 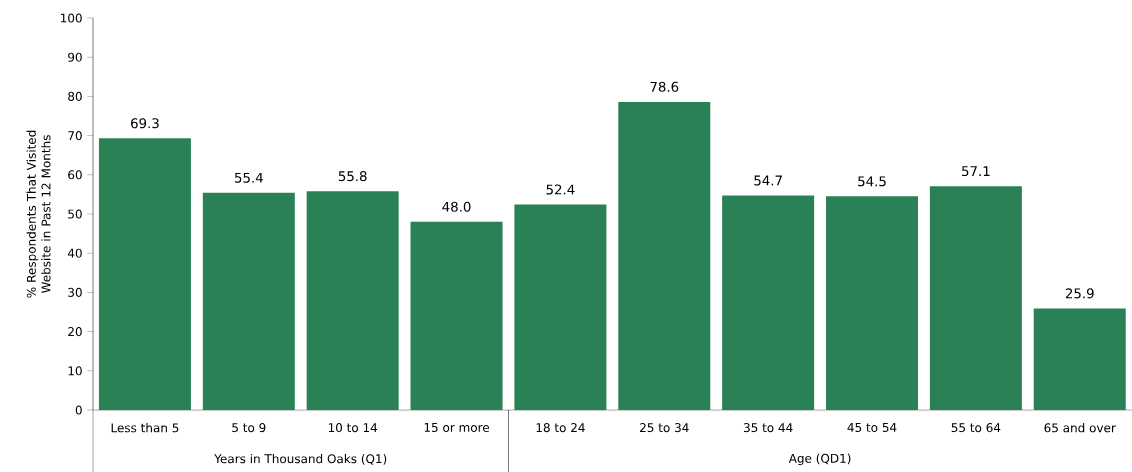 I want to click on data-label: 25.9, so click(x=1079, y=293).